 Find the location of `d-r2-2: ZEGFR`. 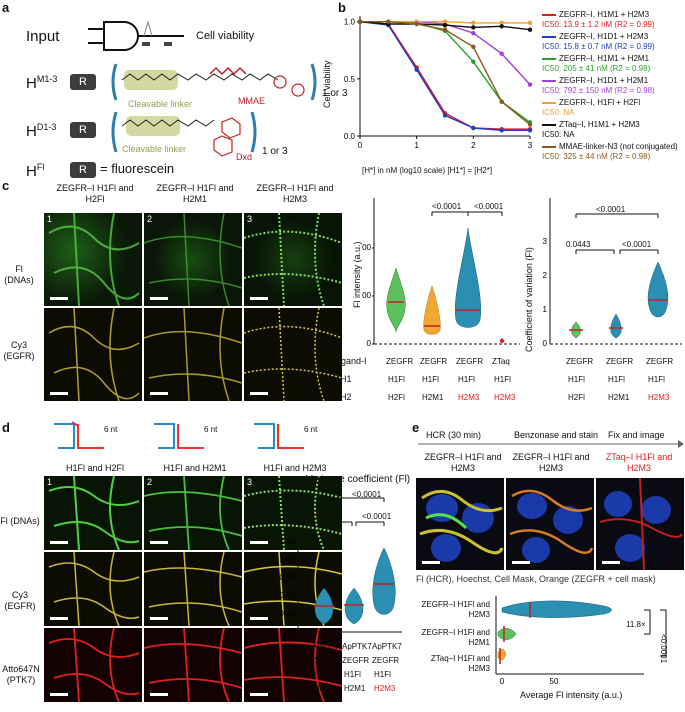

d-r2-2: ZEGFR is located at coordinates (356, 660).